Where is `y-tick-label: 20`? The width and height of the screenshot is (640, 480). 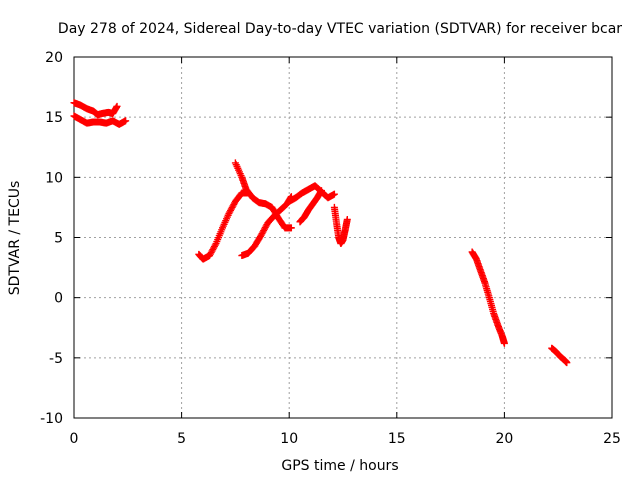
y-tick-label: 20 is located at coordinates (54, 58).